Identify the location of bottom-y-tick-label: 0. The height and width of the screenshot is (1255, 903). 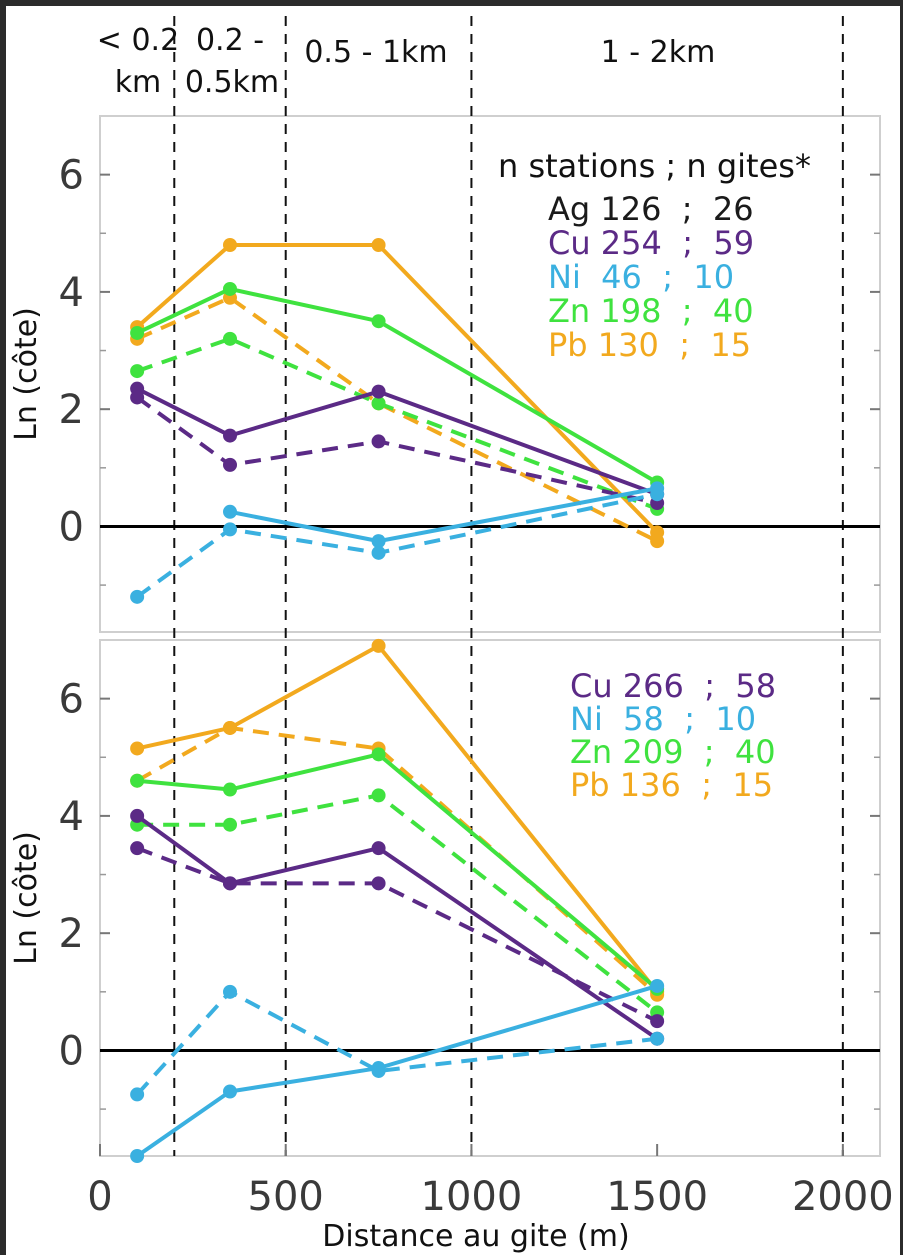
(71, 1051).